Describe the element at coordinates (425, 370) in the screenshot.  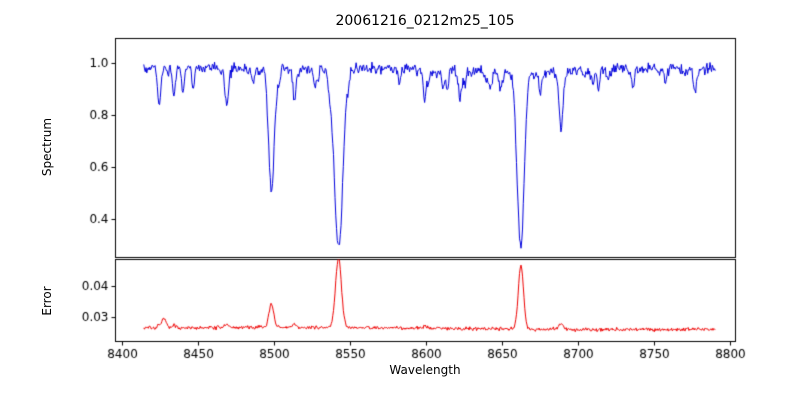
I see `wavelength-axis-label: Wavelength` at that location.